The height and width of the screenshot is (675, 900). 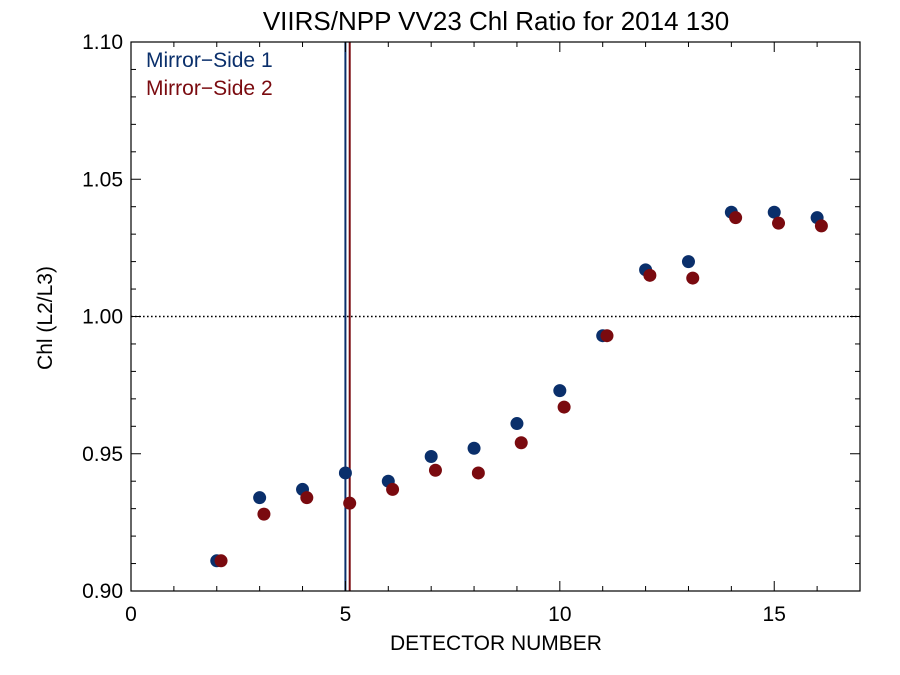 What do you see at coordinates (209, 74) in the screenshot?
I see `legend: Mirror−Side 1 Mirror−Side 2` at bounding box center [209, 74].